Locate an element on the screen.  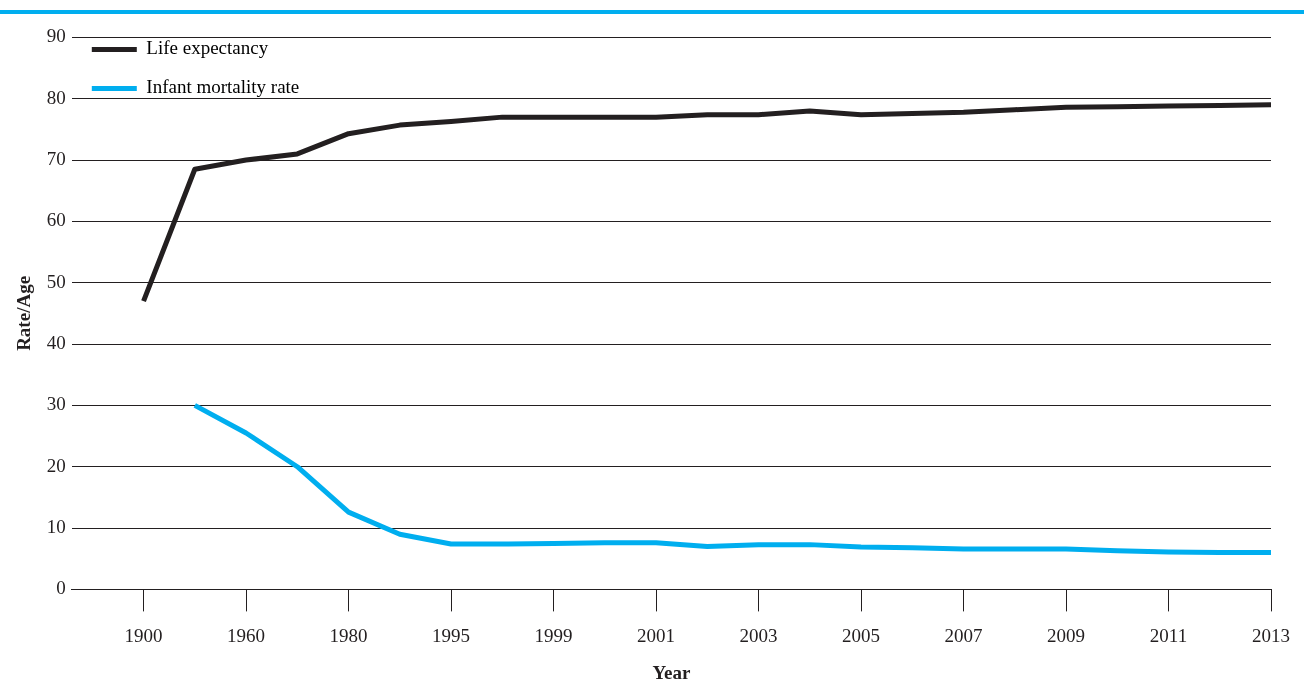
x-tick-label: 1960 is located at coordinates (246, 635).